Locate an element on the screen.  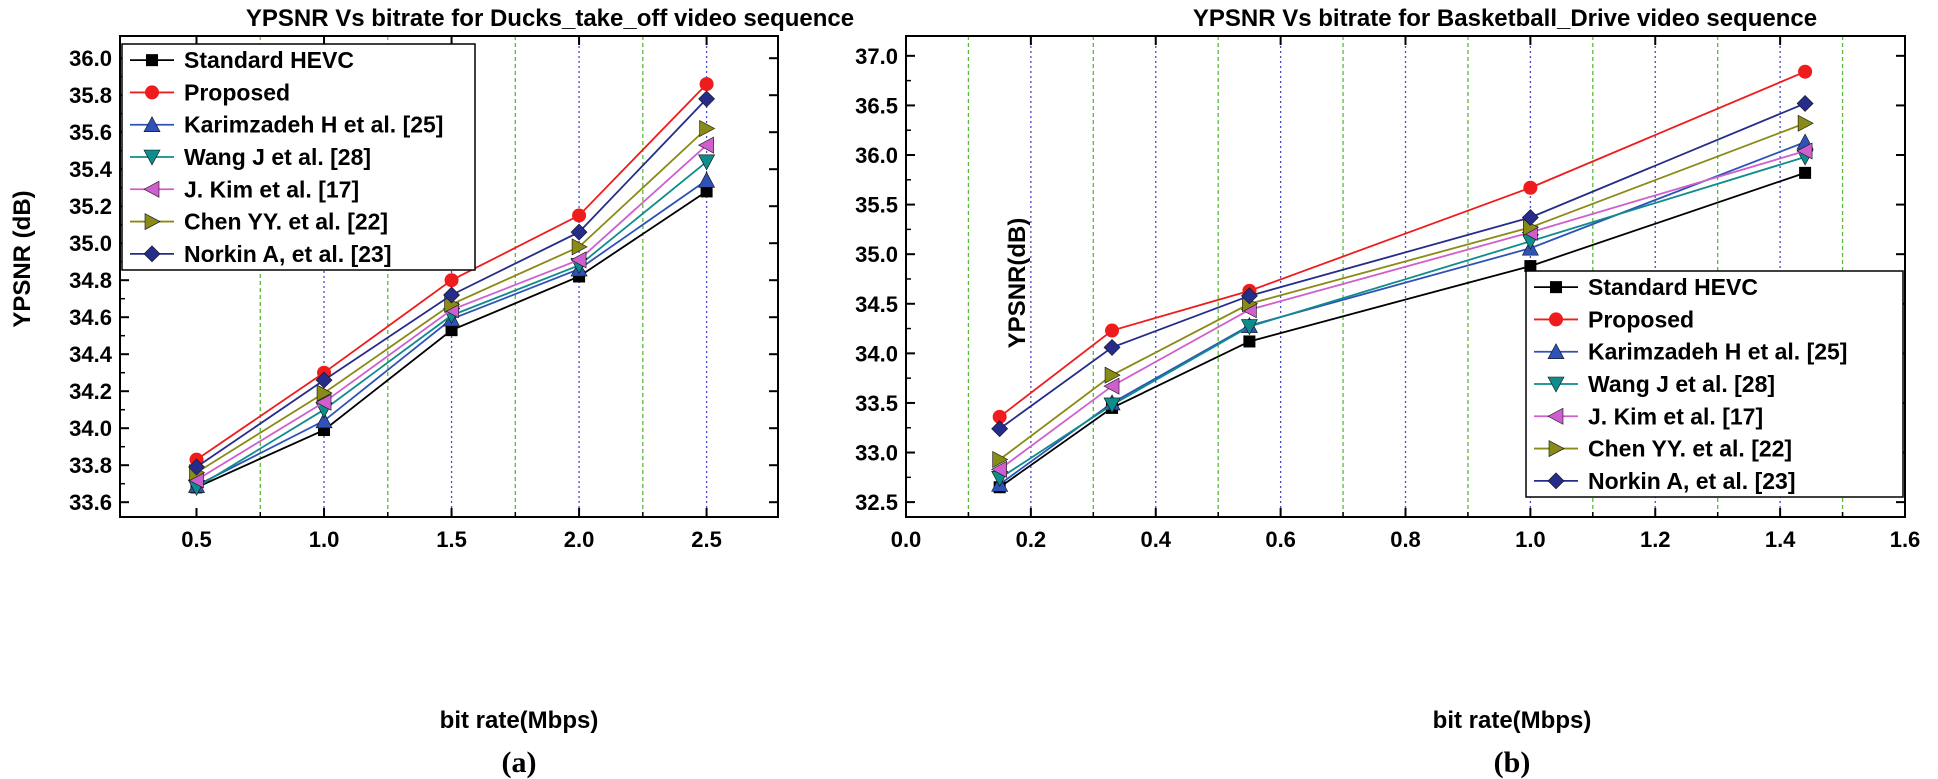
y-tick-label: 35.5 is located at coordinates (876, 205).